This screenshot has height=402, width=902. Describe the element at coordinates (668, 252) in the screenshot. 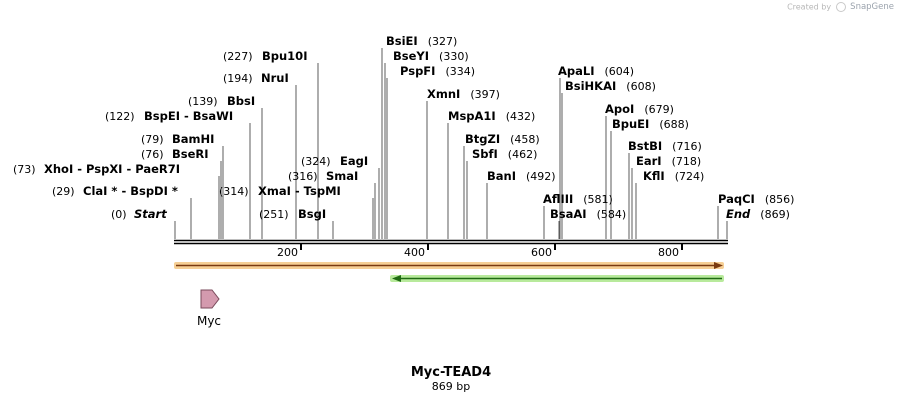

I see `ruler-tick-label: 800` at that location.